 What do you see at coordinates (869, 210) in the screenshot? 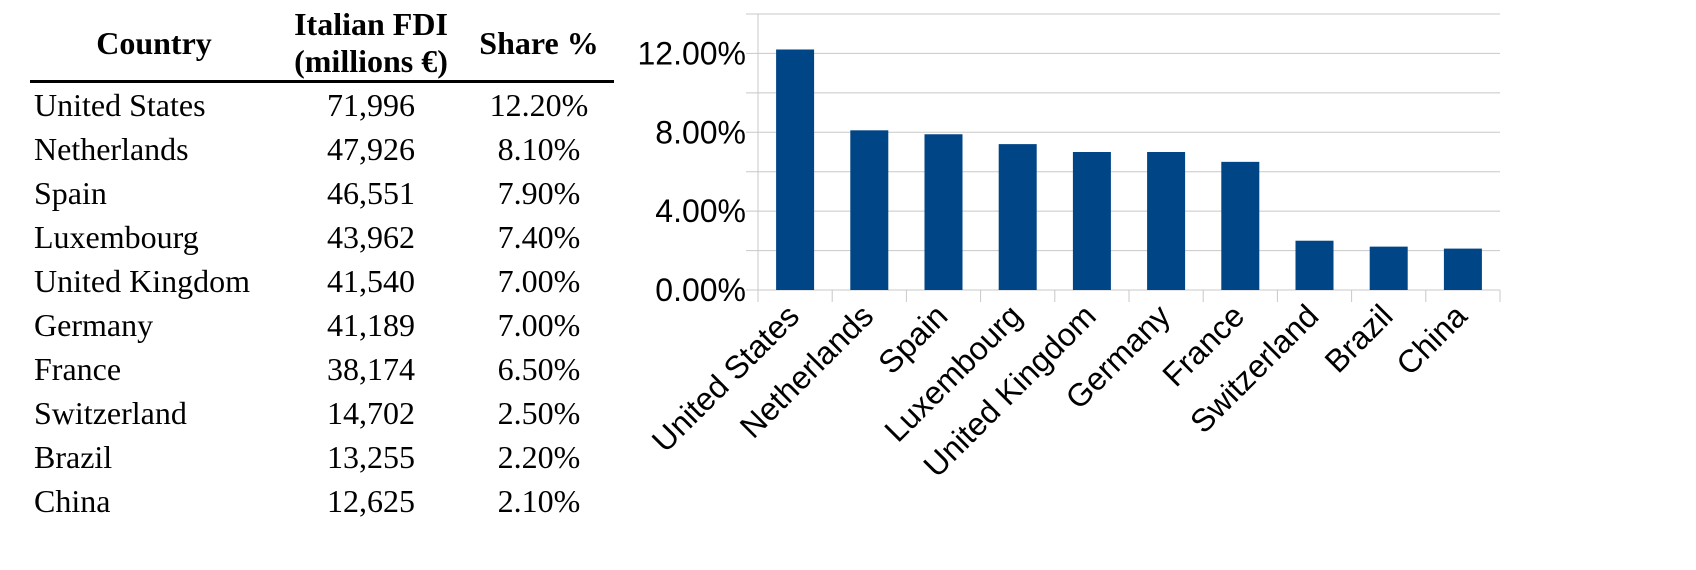
I see `bar-netherlands` at bounding box center [869, 210].